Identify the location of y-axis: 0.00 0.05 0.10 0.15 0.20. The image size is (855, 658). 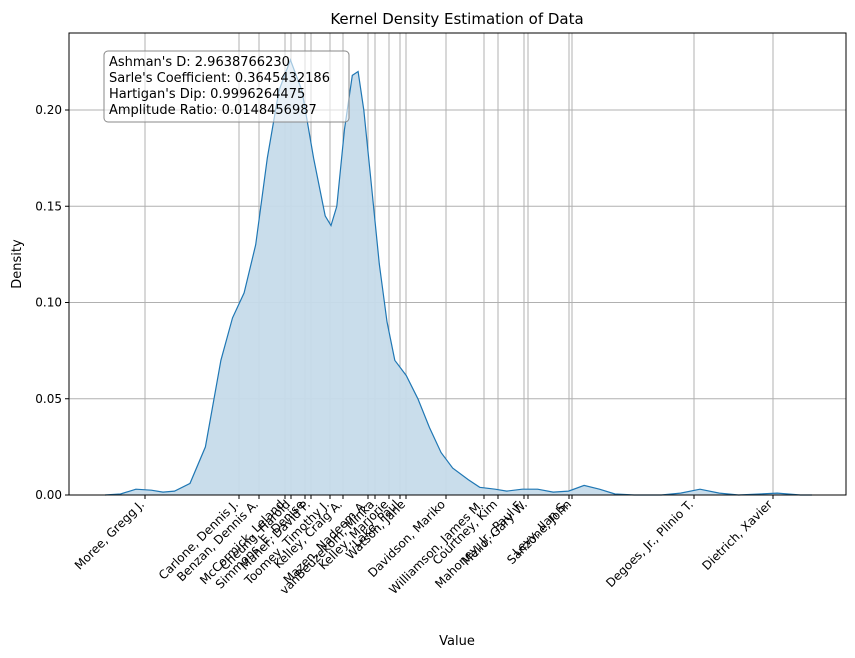
(52, 302).